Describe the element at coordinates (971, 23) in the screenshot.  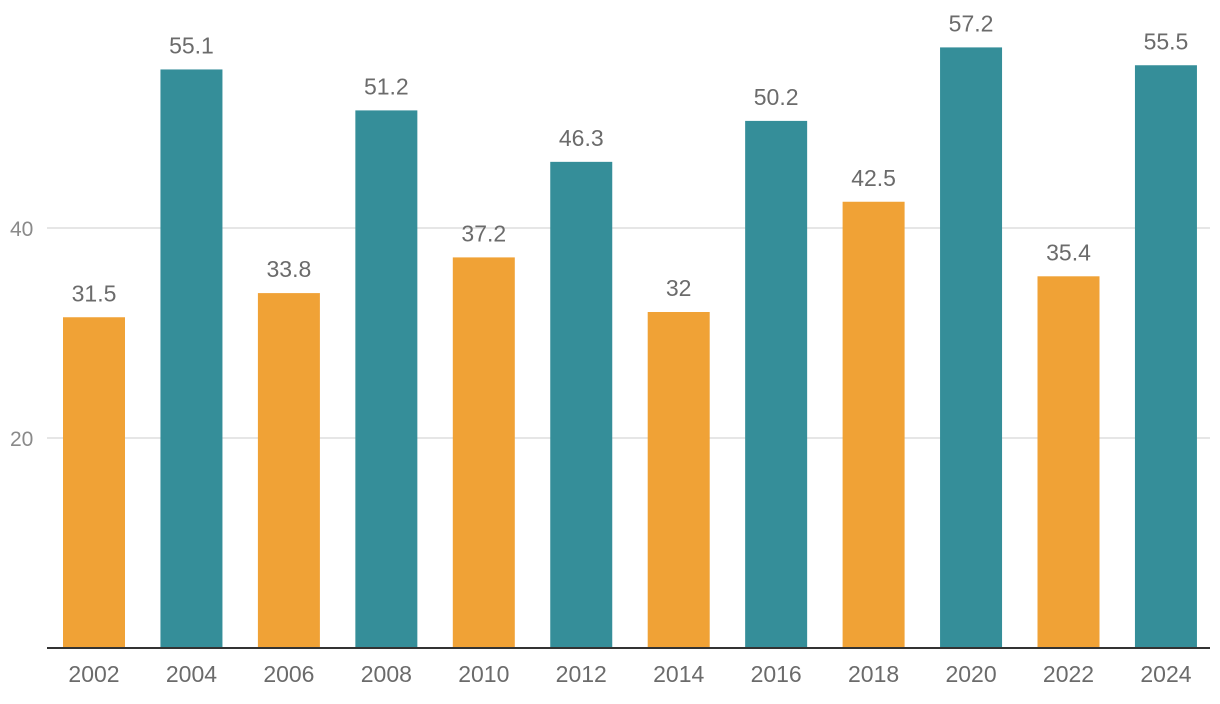
I see `data-label-2020: 57.2` at that location.